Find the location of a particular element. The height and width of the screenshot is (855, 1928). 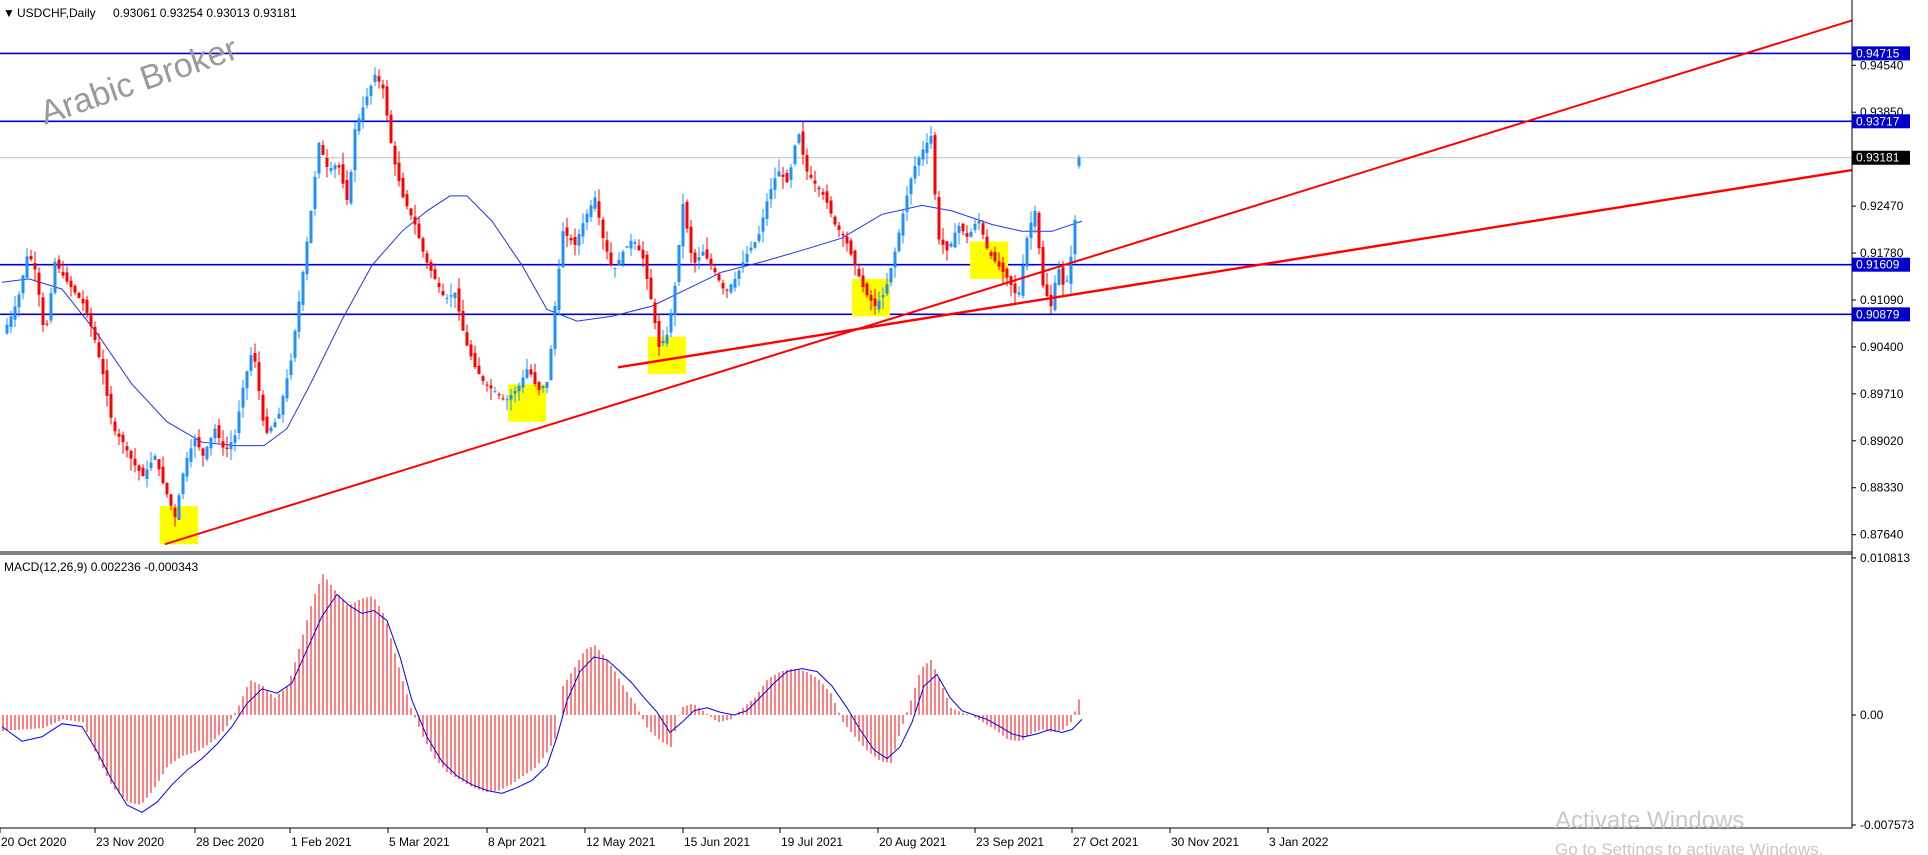

time-tick-label: 27 Oct 2021 is located at coordinates (1106, 842).